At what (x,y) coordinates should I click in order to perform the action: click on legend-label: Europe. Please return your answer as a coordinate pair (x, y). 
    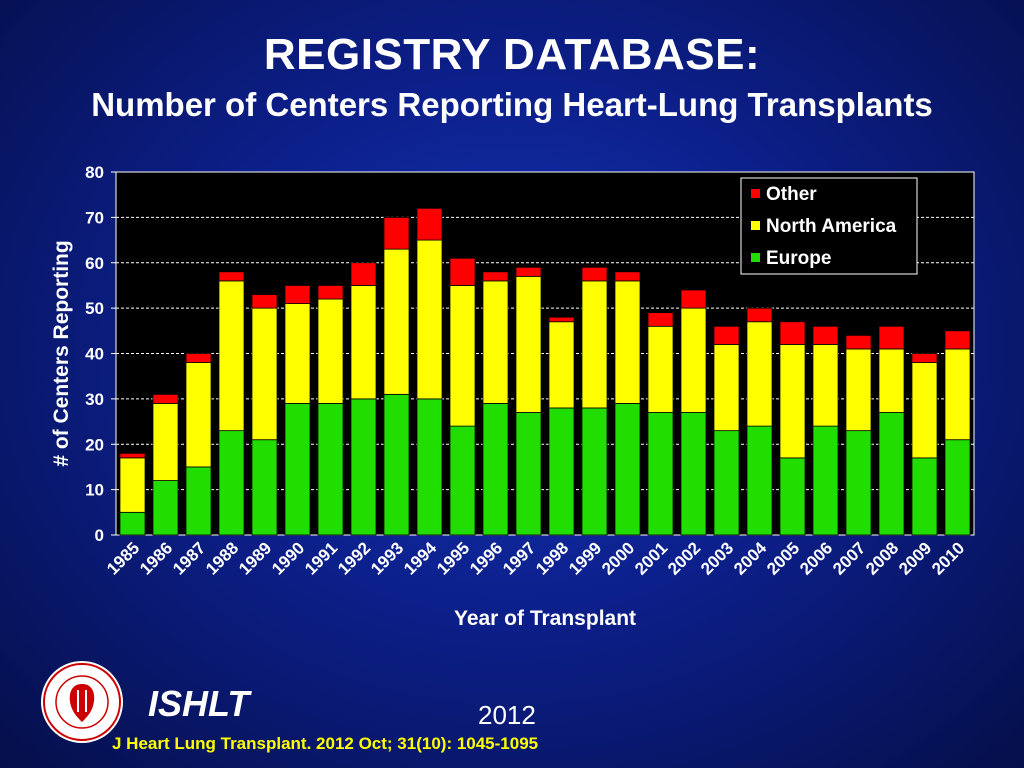
    Looking at the image, I should click on (798, 258).